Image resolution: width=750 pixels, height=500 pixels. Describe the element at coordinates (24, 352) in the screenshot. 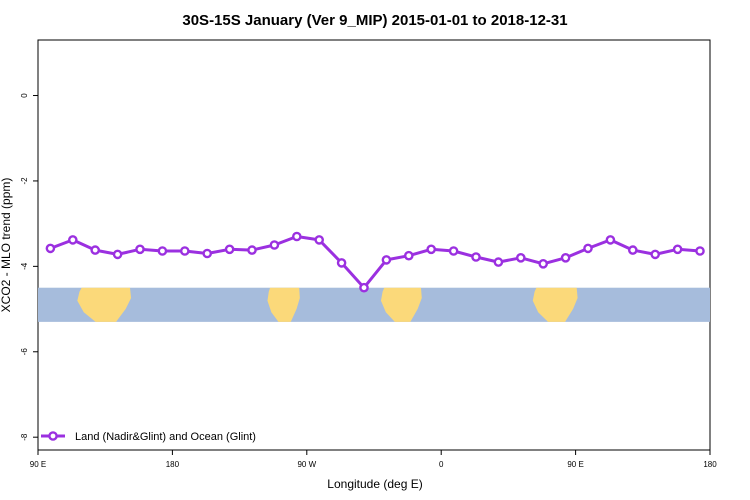

I see `y-tick-label: -6` at that location.